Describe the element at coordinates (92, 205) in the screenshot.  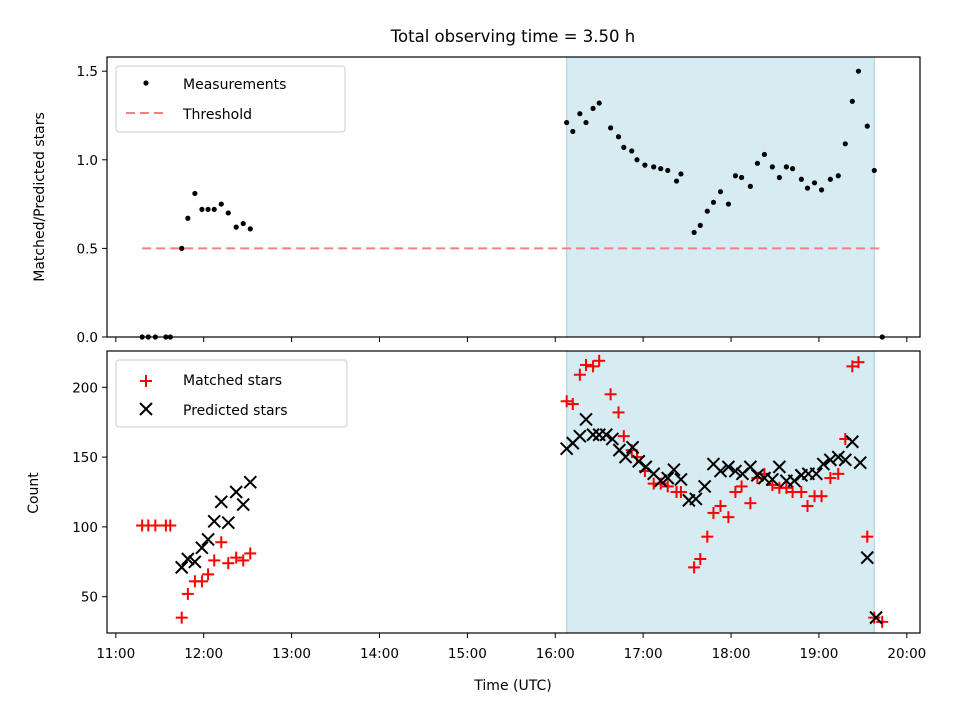
I see `top-y-axis: 0.0 0.5 1.0 1.5` at that location.